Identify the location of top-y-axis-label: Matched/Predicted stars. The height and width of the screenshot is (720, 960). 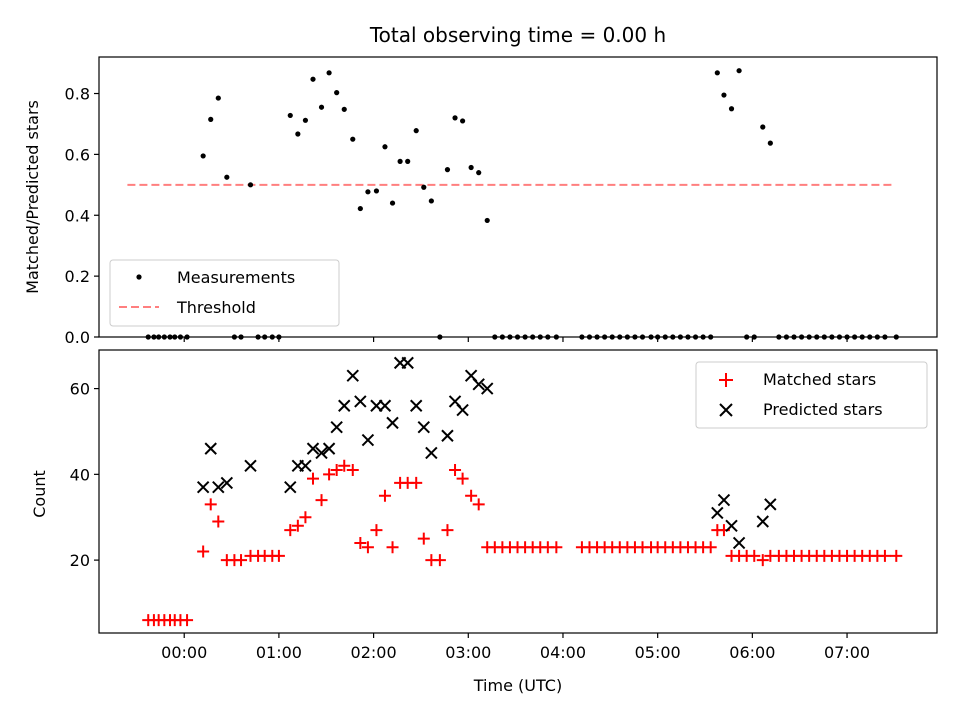
(32, 197).